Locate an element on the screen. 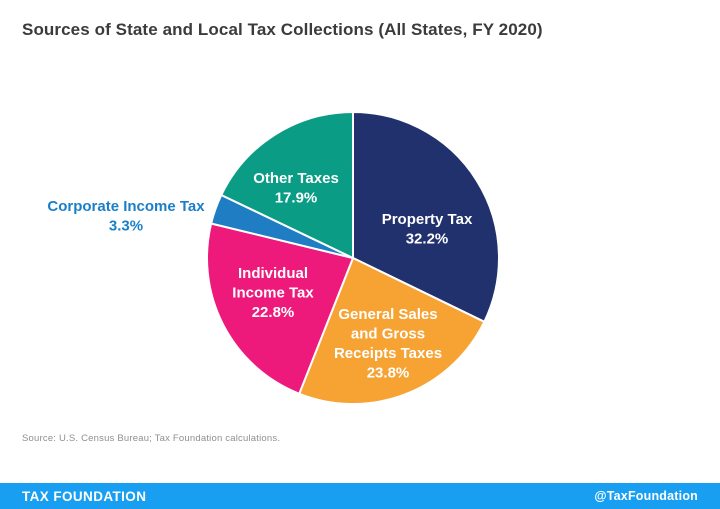 Image resolution: width=720 pixels, height=509 pixels. pie-label-individual-income-tax: Individual Income Tax 22.8% is located at coordinates (273, 293).